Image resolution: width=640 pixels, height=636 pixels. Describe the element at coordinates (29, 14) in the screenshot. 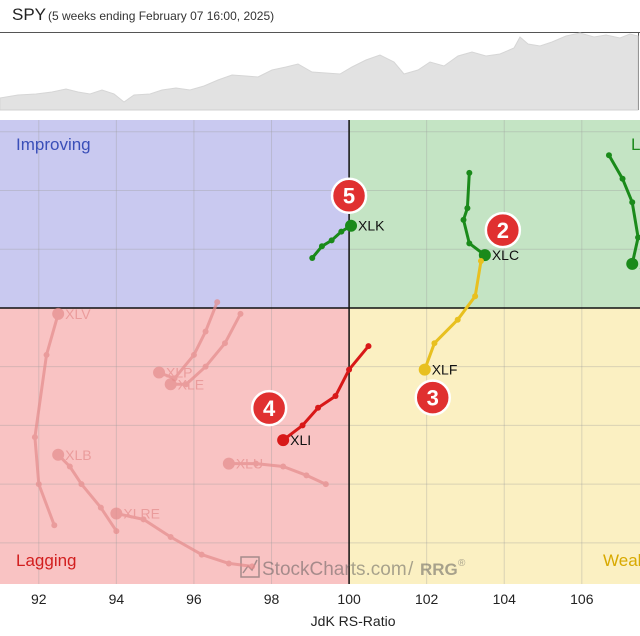

I see `symbol-label: SPY` at that location.